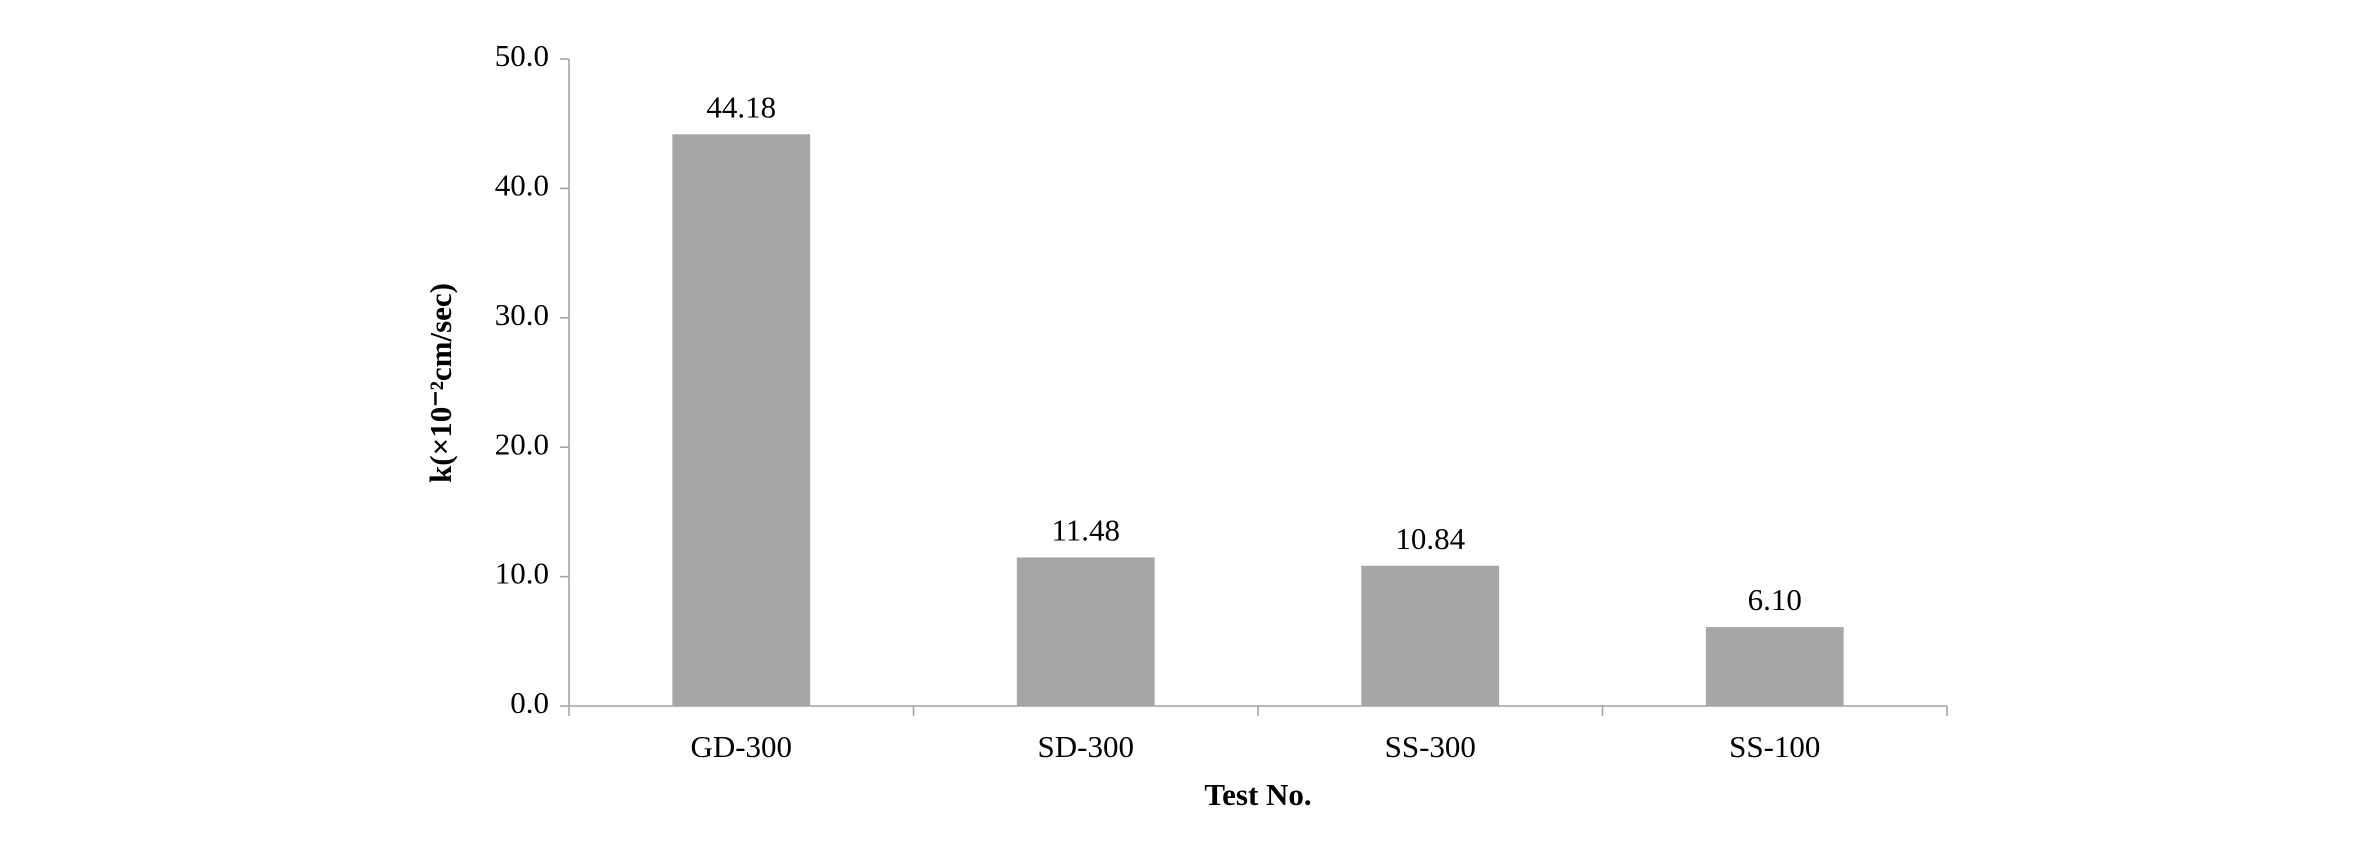 The image size is (2362, 847). What do you see at coordinates (1430, 746) in the screenshot?
I see `x-tick-label: SS-300` at bounding box center [1430, 746].